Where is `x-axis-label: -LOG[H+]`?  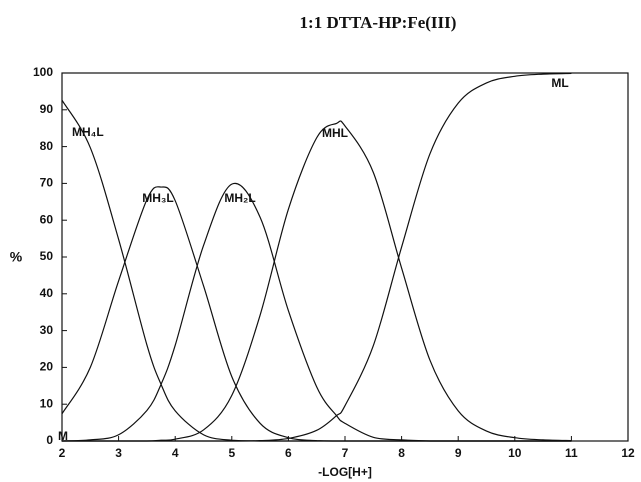 x-axis-label: -LOG[H+] is located at coordinates (345, 472).